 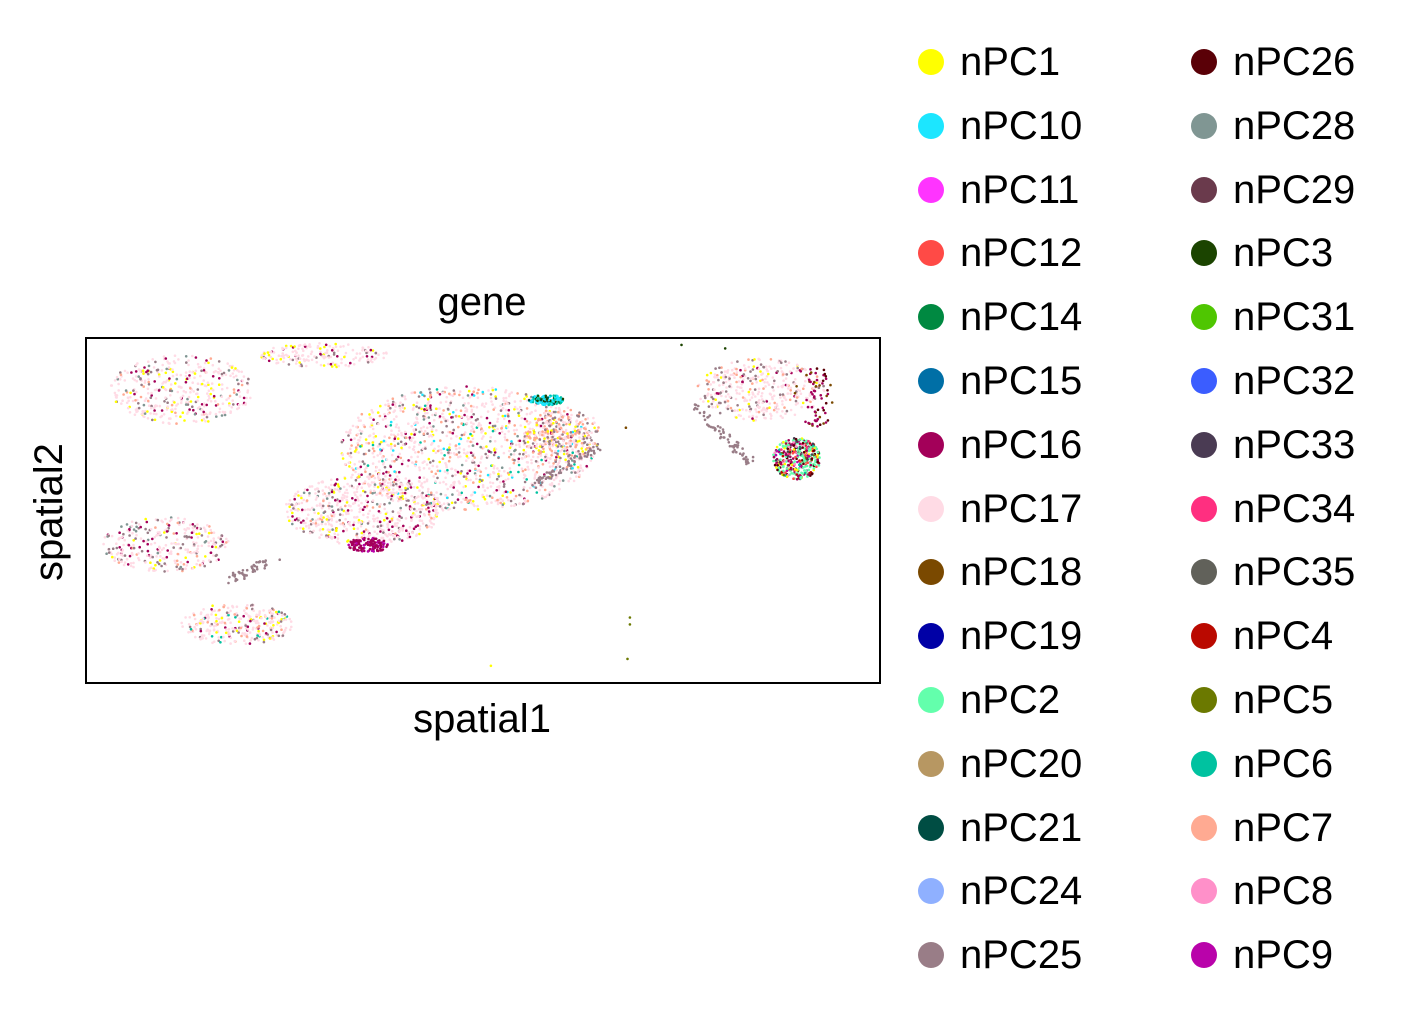 What do you see at coordinates (812, 454) in the screenshot?
I see `point-npc33` at bounding box center [812, 454].